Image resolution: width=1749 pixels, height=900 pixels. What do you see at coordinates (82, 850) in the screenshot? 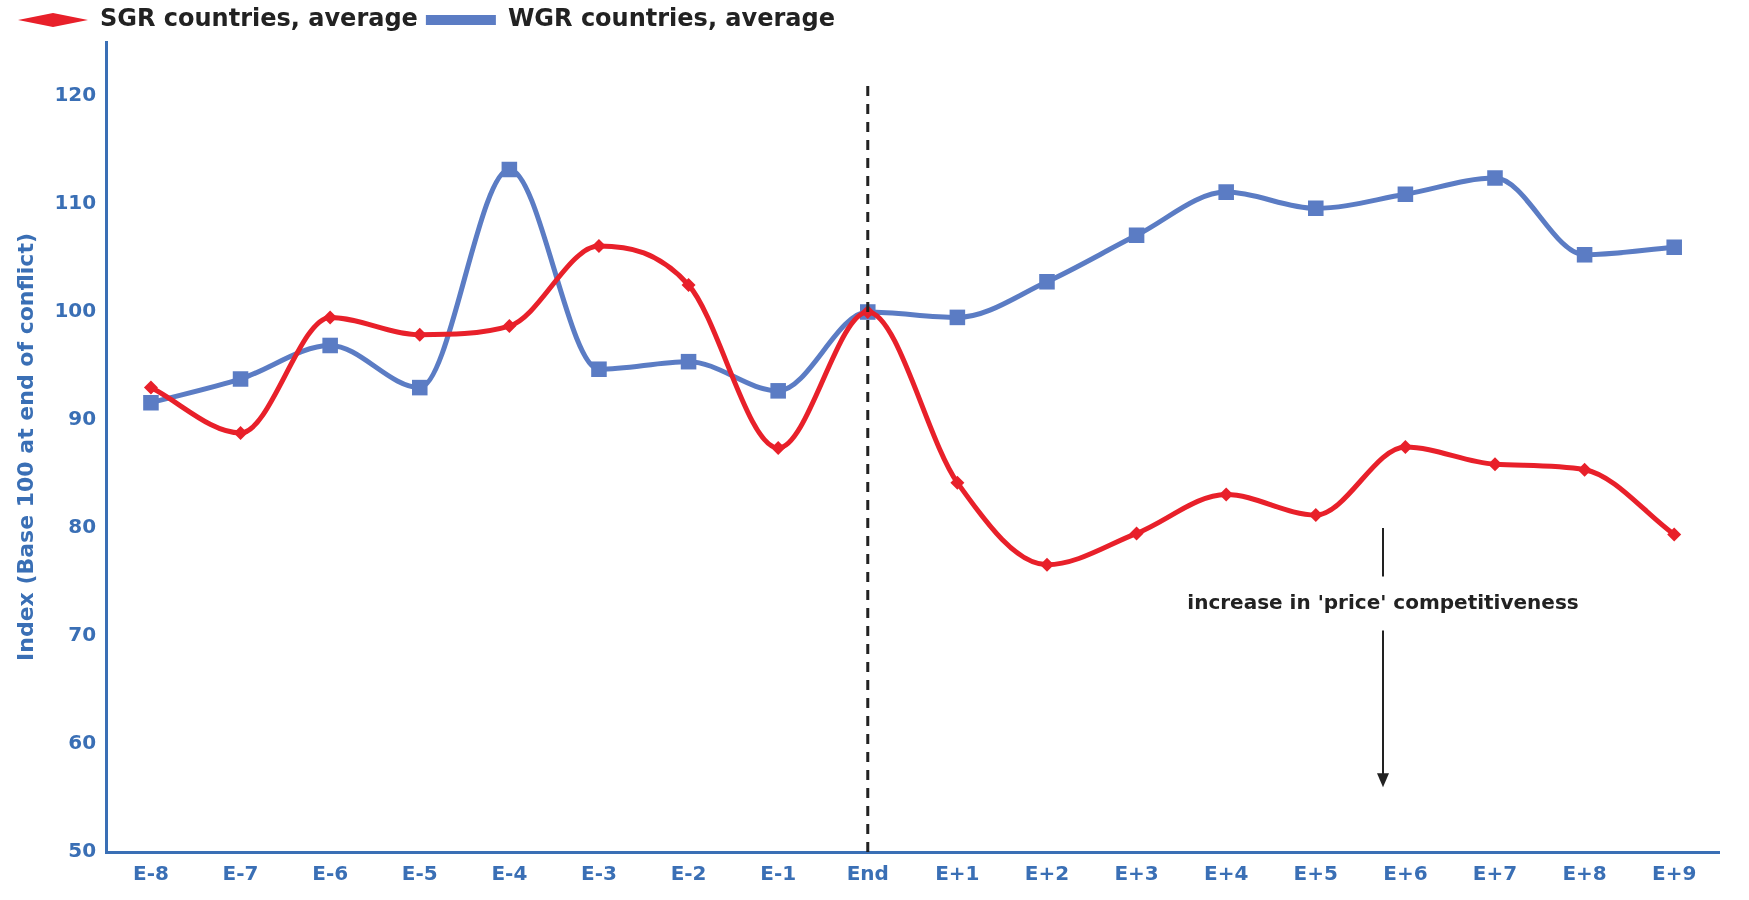
I see `y-tick-label: 50` at bounding box center [82, 850].